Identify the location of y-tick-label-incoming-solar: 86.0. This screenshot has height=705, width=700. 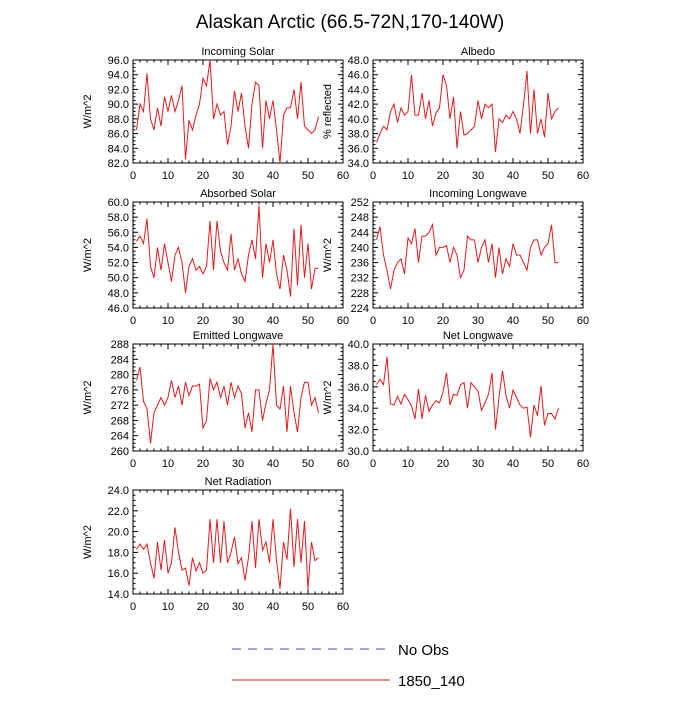
(118, 135).